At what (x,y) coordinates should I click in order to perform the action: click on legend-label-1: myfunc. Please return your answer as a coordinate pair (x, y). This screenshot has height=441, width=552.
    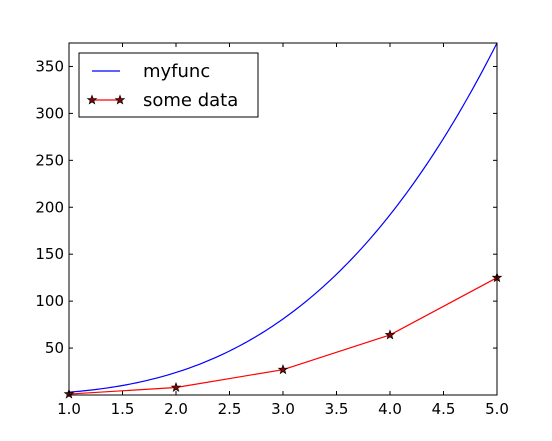
    Looking at the image, I should click on (176, 71).